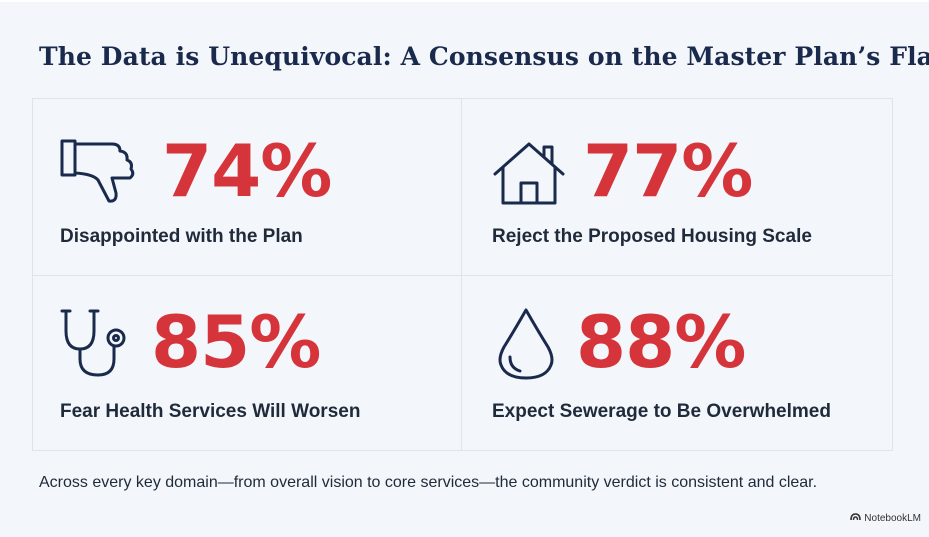  I want to click on stat-label: Fear Health Services Will Worsen, so click(210, 411).